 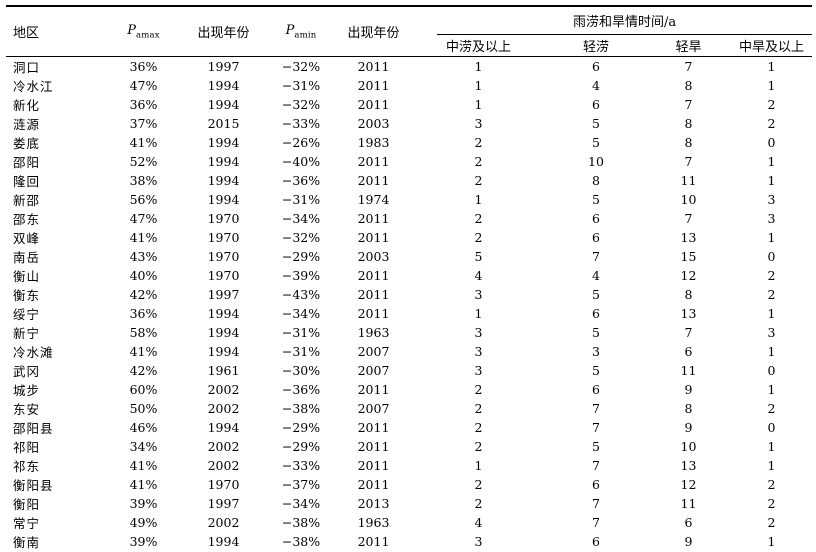 I want to click on year-max-cell: 1961, so click(x=223, y=370).